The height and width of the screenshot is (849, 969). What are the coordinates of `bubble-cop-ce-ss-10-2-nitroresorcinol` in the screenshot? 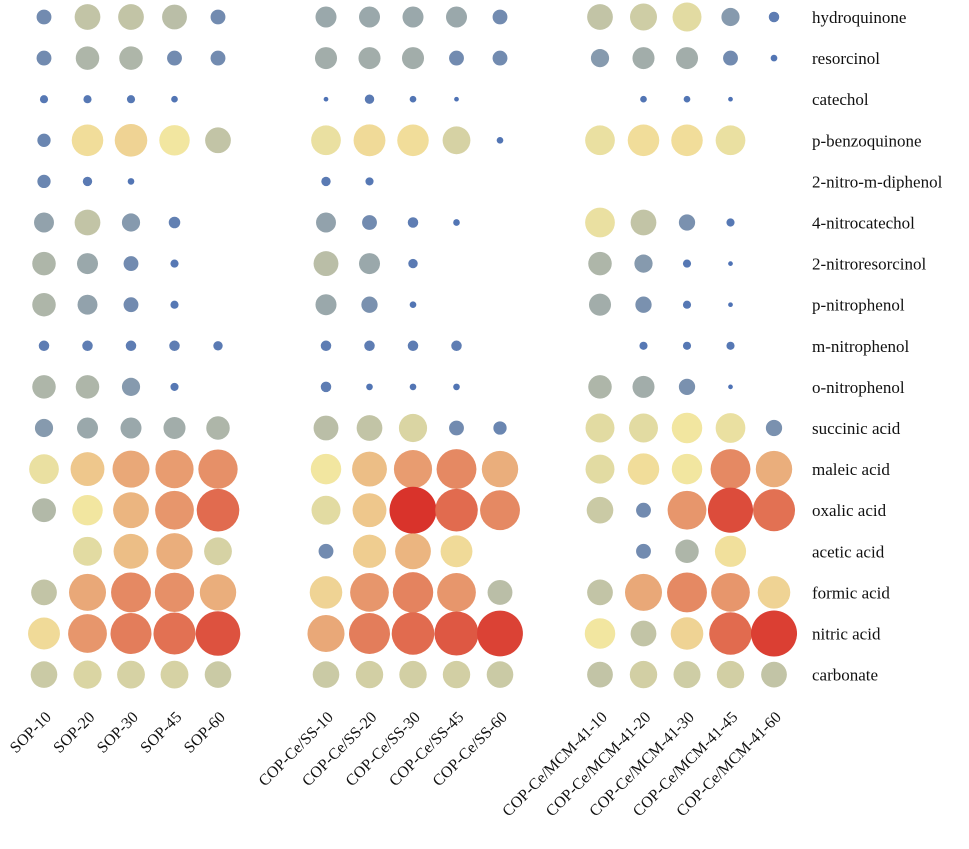 It's located at (326, 264).